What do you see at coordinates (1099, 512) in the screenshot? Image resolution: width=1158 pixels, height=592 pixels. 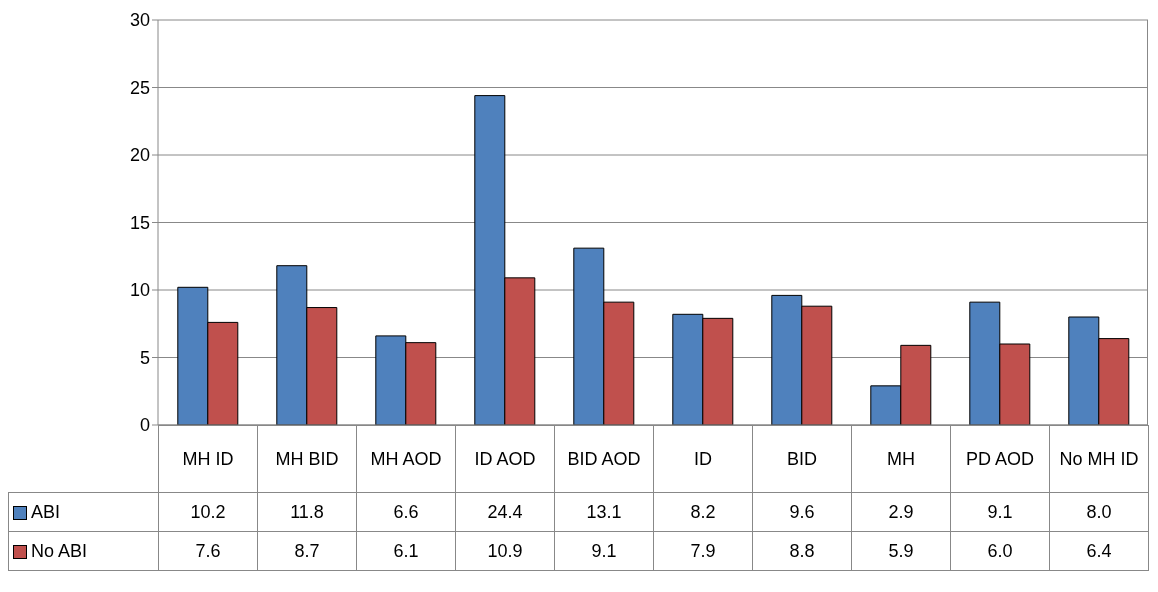 I see `data-label: 8.0` at bounding box center [1099, 512].